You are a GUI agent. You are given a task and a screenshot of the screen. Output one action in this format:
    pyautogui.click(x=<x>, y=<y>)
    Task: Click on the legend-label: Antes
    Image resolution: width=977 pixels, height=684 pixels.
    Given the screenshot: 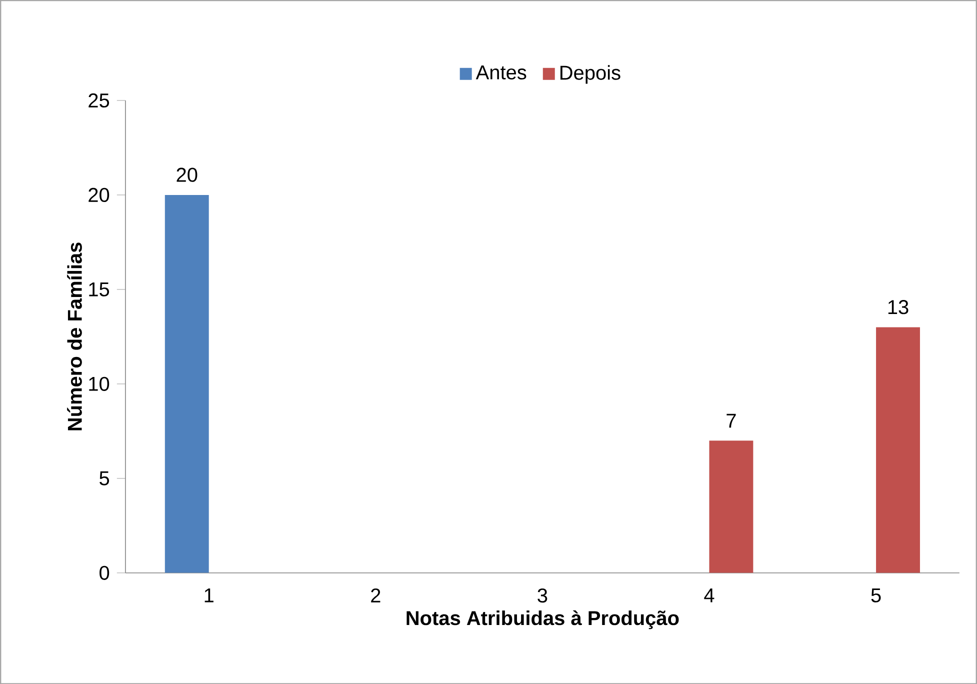 What is the action you would take?
    pyautogui.click(x=501, y=72)
    